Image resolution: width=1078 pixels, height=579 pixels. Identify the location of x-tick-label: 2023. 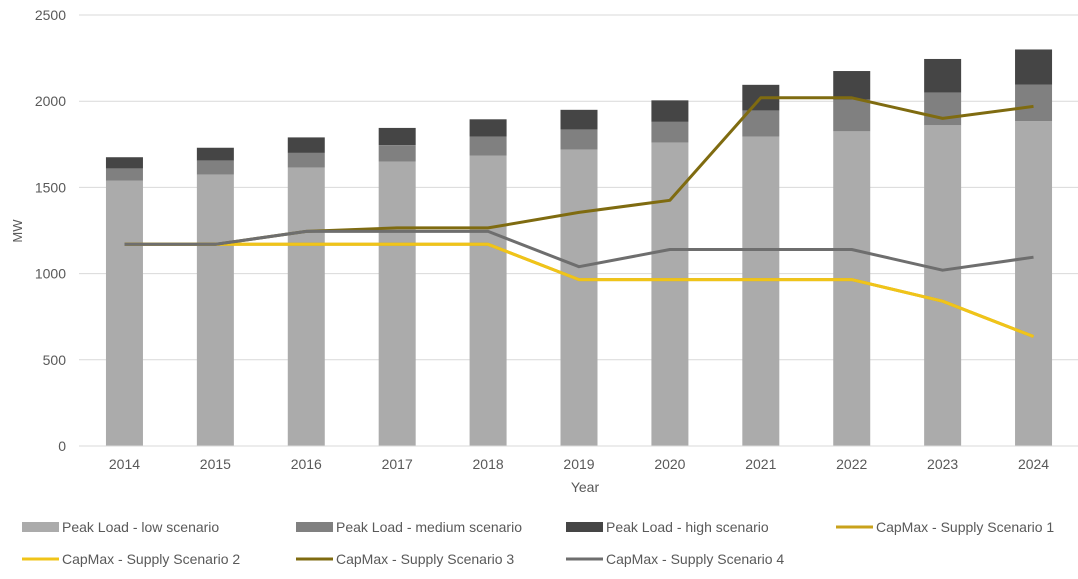
(942, 464).